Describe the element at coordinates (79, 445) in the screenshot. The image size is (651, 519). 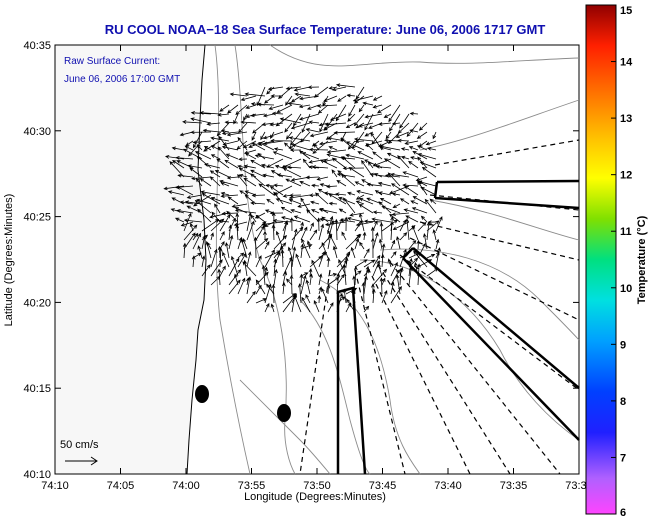
I see `scale-label: 50 cm/s` at that location.